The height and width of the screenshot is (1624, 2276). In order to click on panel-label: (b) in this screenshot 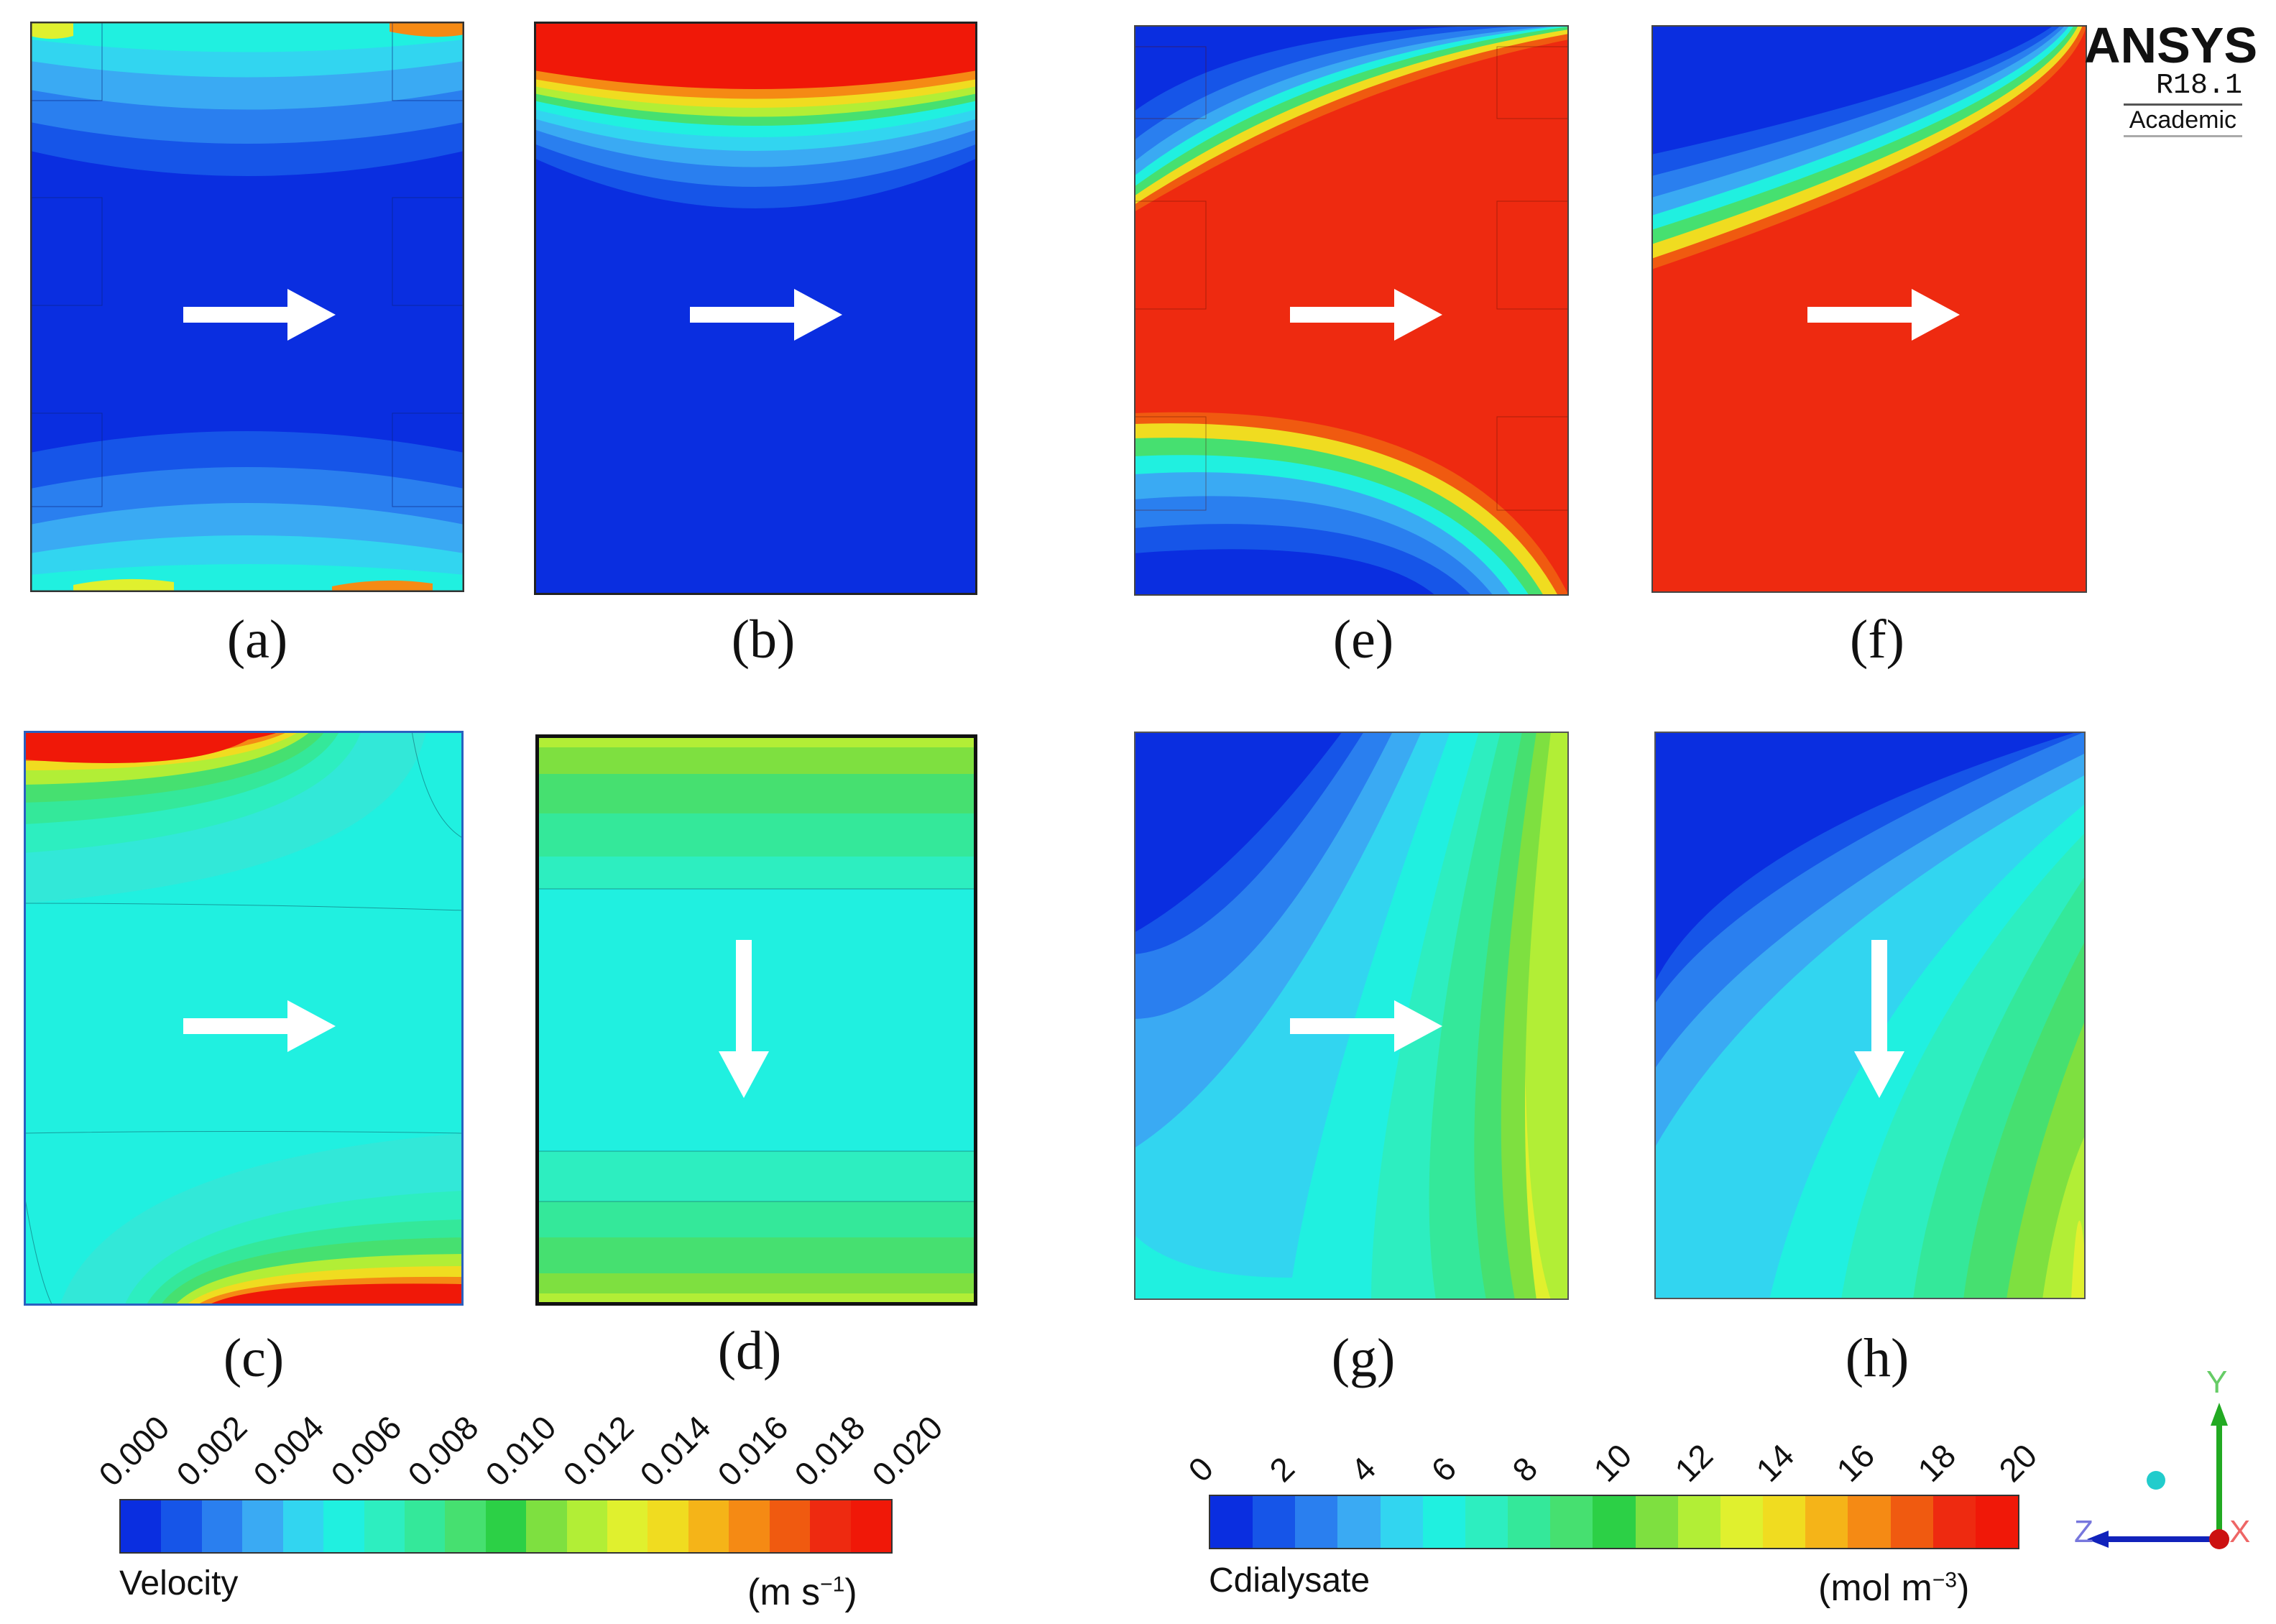, I will do `click(763, 639)`.